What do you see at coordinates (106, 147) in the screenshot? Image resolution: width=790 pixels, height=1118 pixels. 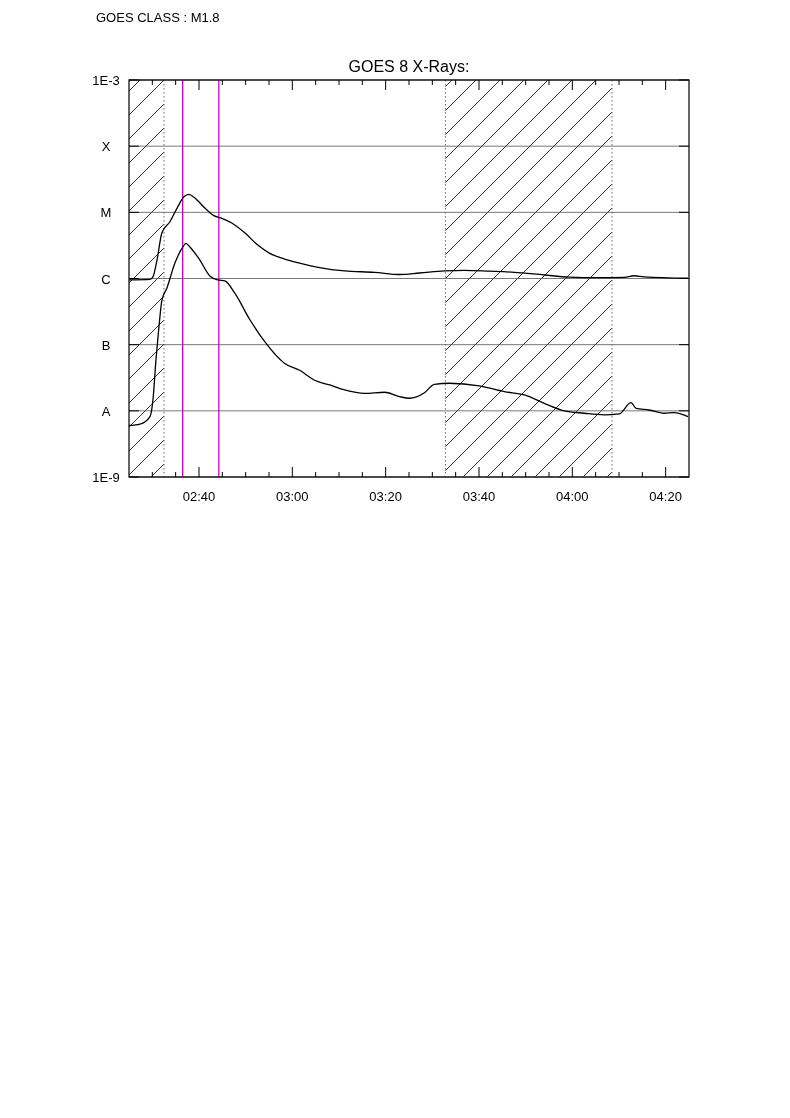 I see `y-tick-label: X` at bounding box center [106, 147].